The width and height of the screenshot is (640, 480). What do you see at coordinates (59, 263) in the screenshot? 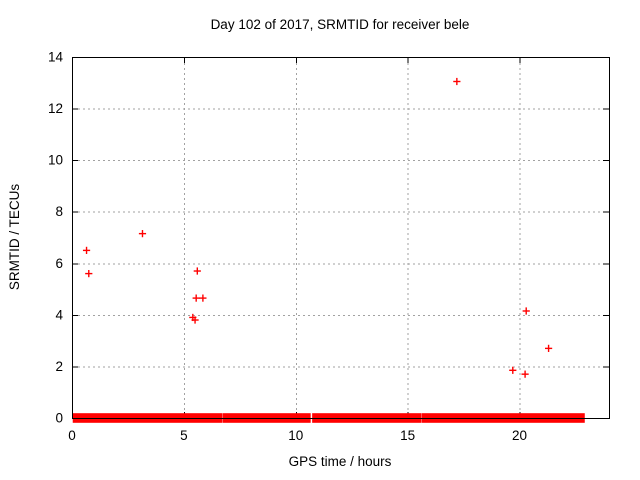
I see `y-tick-label: 6` at bounding box center [59, 263].